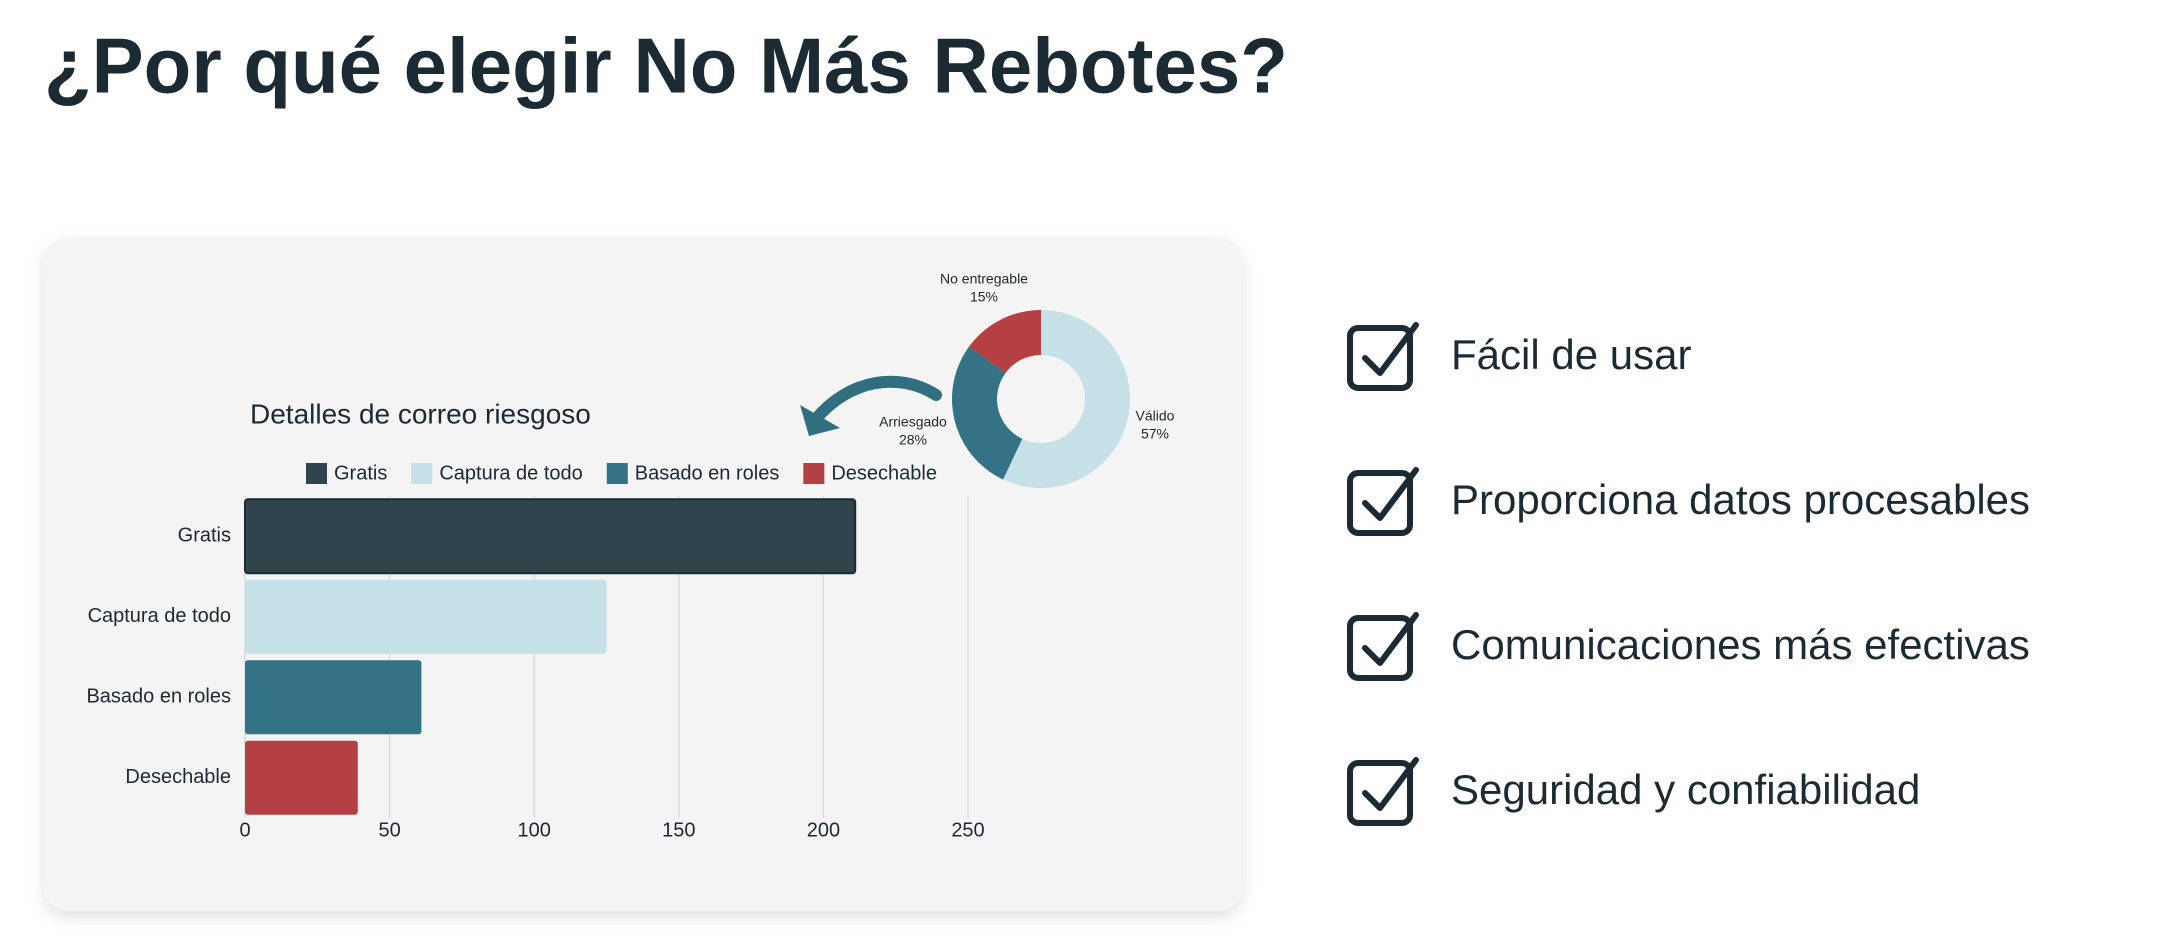 The height and width of the screenshot is (946, 2162). What do you see at coordinates (984, 279) in the screenshot?
I see `slice-label: No entregable` at bounding box center [984, 279].